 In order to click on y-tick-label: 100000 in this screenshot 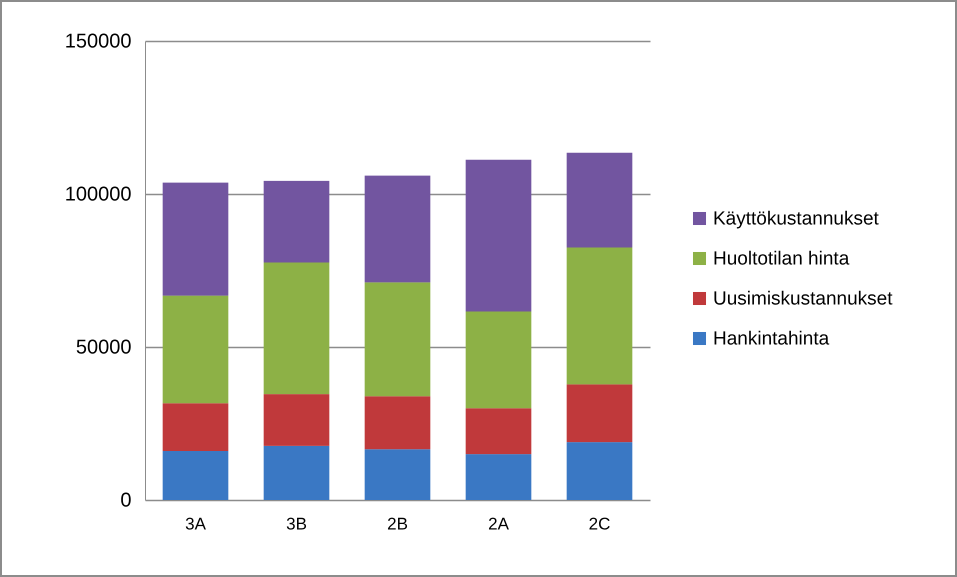, I will do `click(98, 195)`.